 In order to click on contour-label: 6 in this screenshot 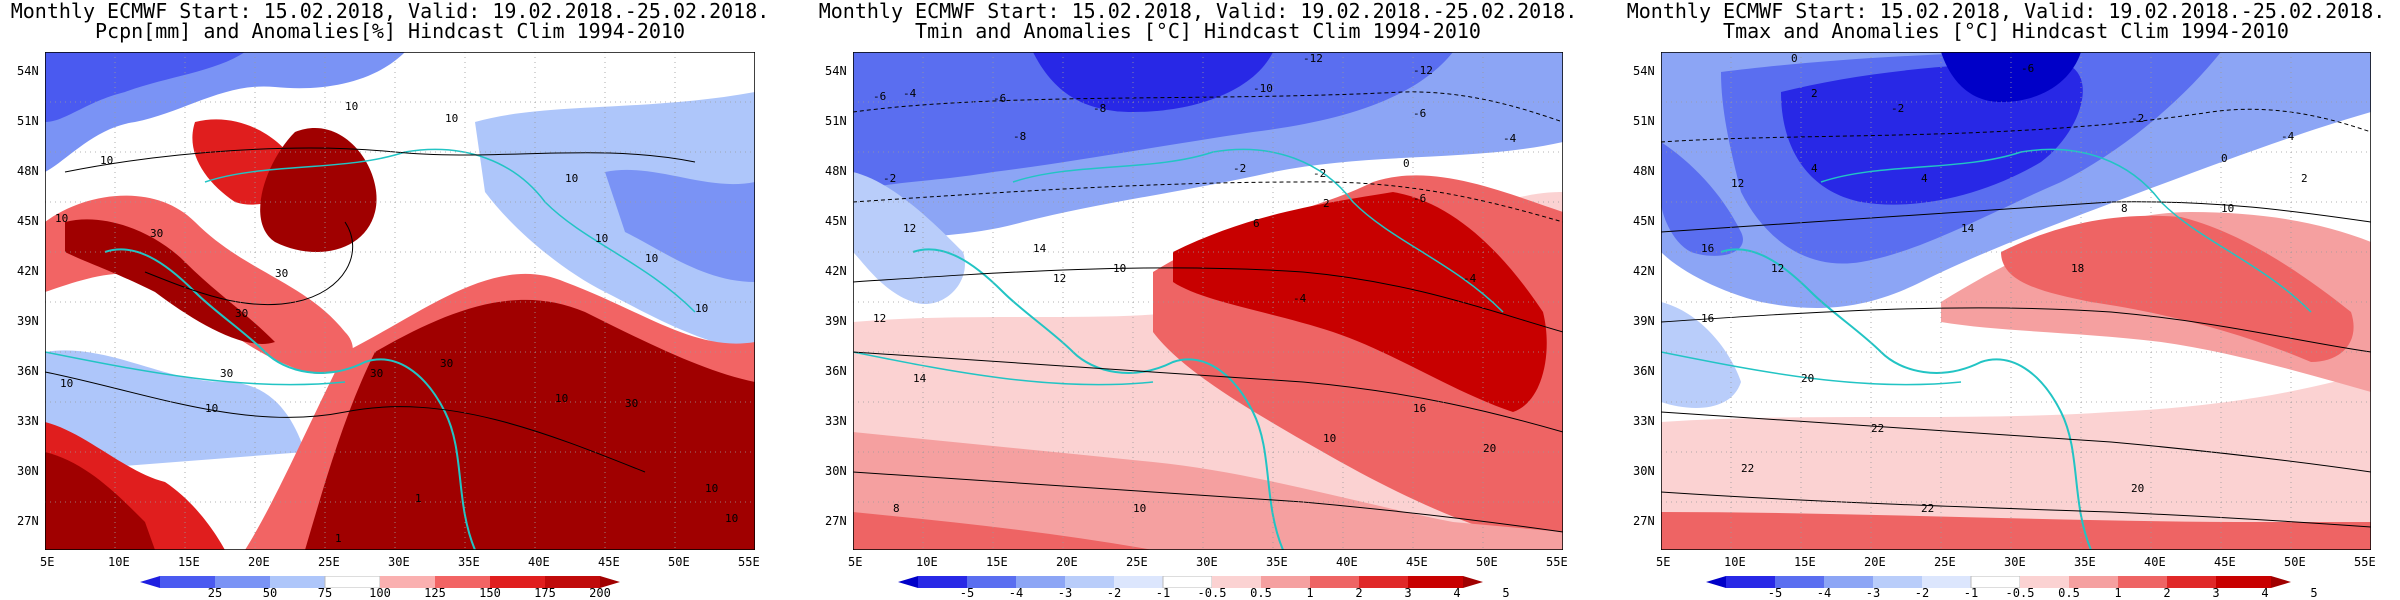, I will do `click(1256, 223)`.